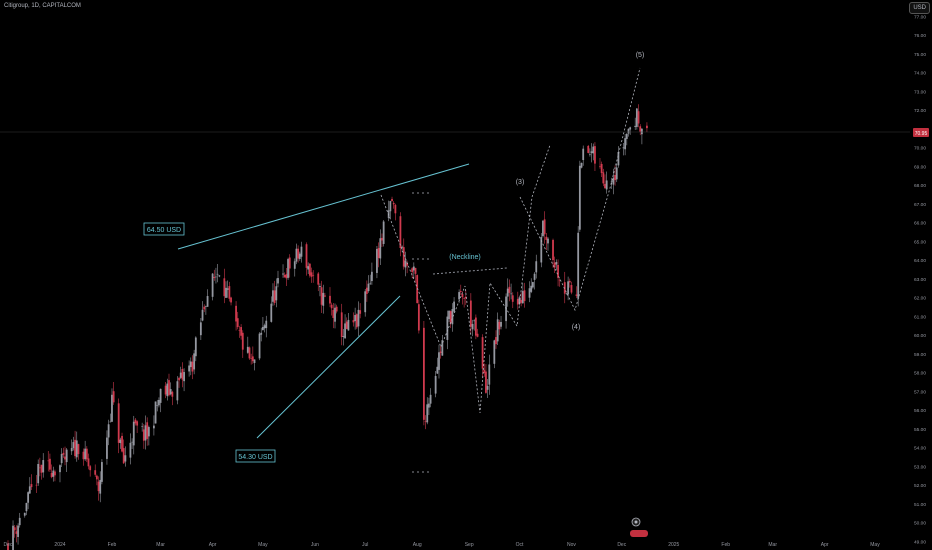 This screenshot has height=550, width=932. I want to click on last-price-text: 70.95, so click(921, 134).